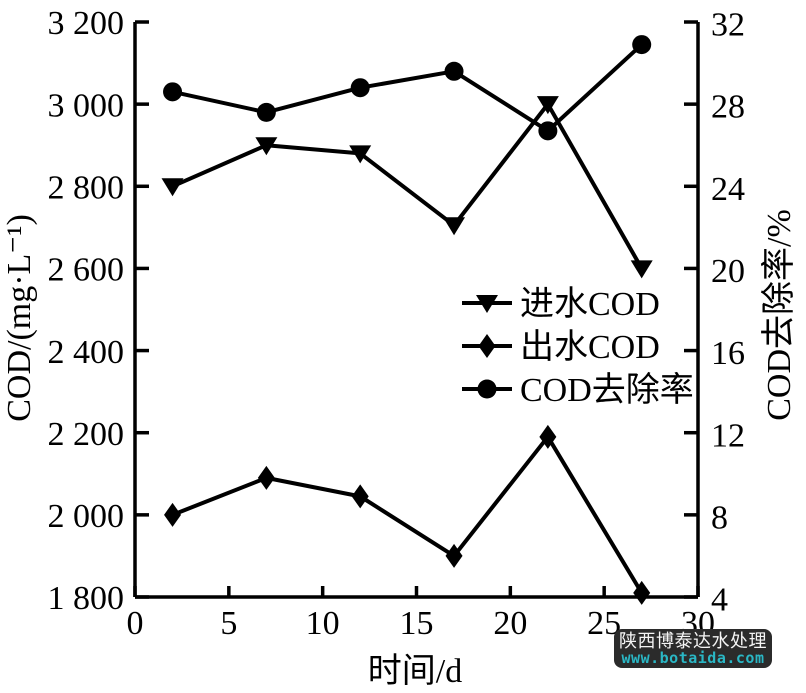 The image size is (806, 693). I want to click on x-axis-title: 时间/d, so click(415, 671).